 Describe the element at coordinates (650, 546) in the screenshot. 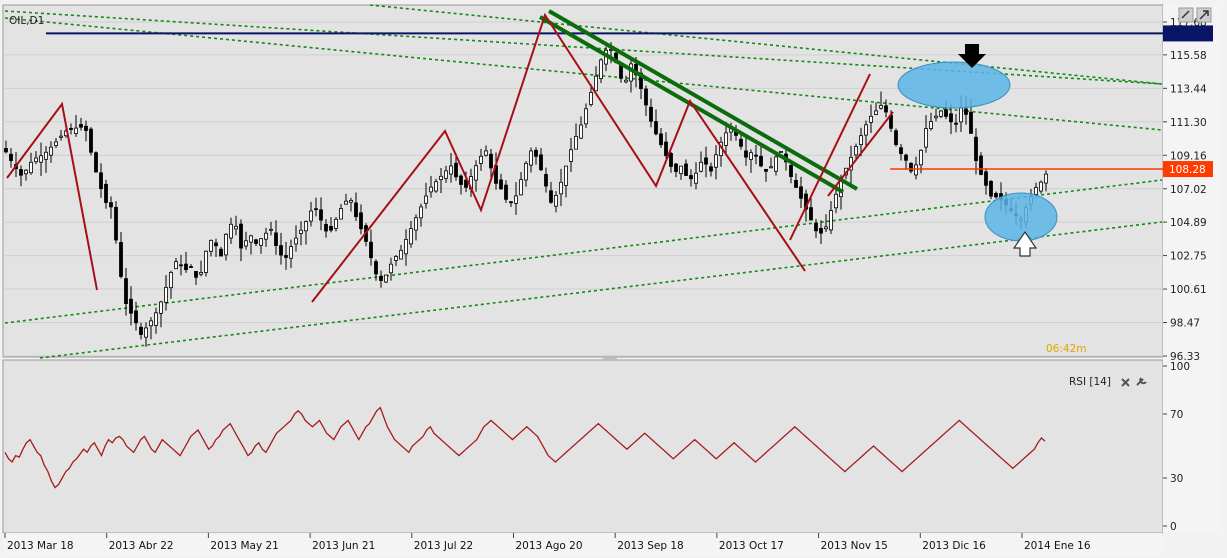

I see `date-tick-label: 2013 Sep 18` at that location.